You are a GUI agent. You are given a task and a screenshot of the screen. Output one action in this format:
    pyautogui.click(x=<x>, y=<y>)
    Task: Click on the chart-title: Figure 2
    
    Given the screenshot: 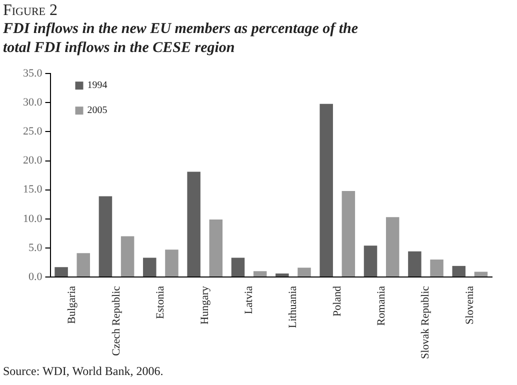 What is the action you would take?
    pyautogui.click(x=30, y=11)
    